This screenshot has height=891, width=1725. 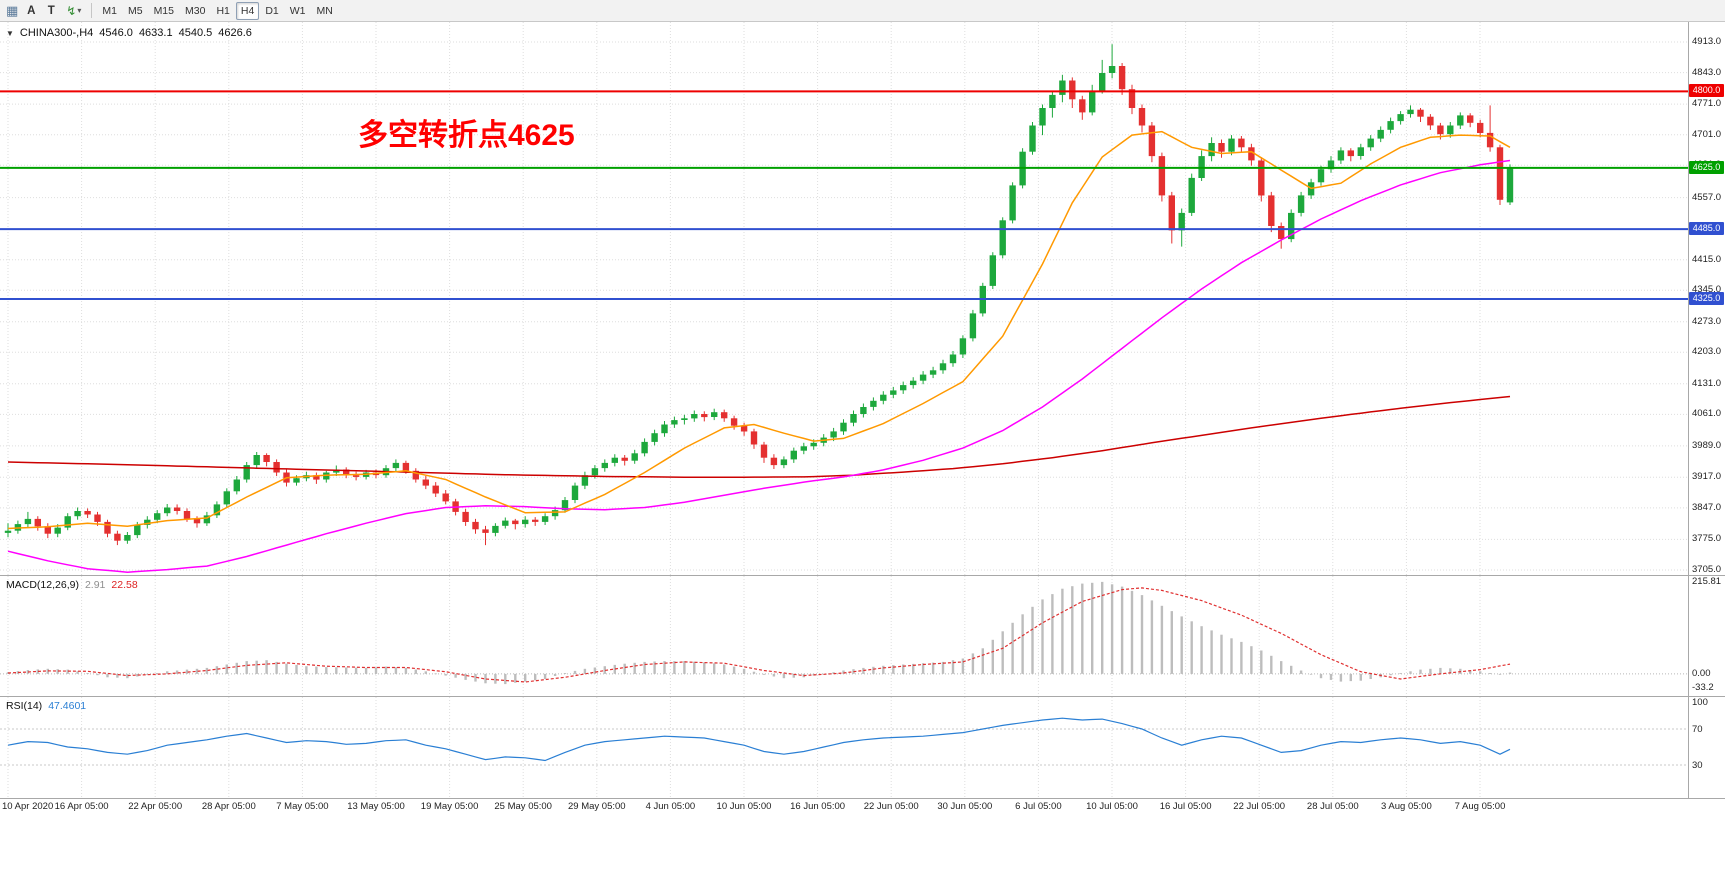 What do you see at coordinates (1707, 41) in the screenshot?
I see `price-tick-label: 4913.0` at bounding box center [1707, 41].